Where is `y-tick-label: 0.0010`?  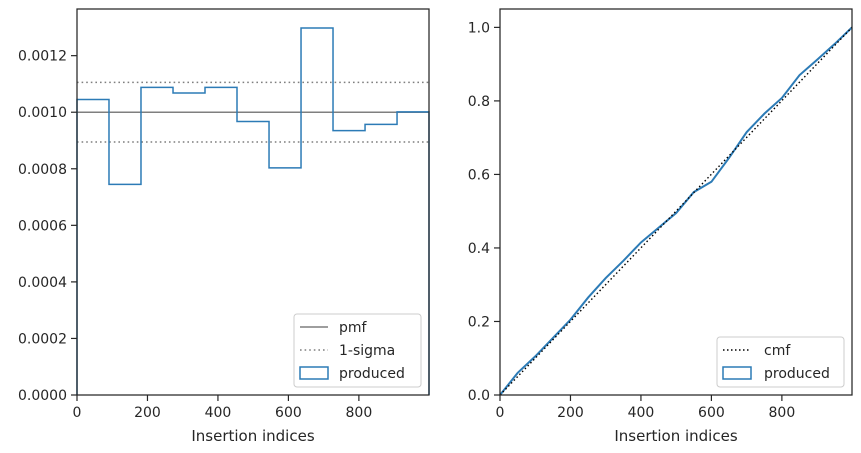 y-tick-label: 0.0010 is located at coordinates (42, 113).